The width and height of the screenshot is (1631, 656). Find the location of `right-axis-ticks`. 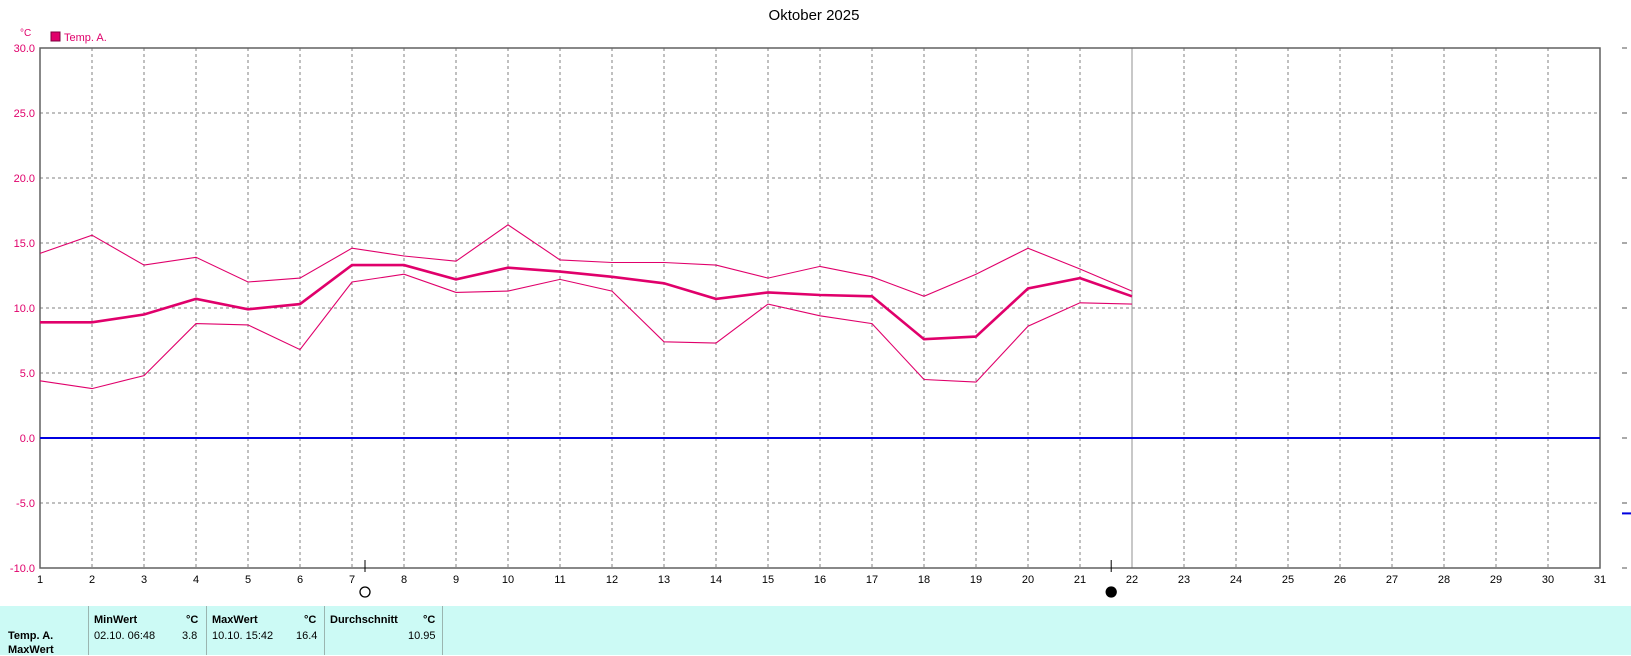

right-axis-ticks is located at coordinates (1626, 308).